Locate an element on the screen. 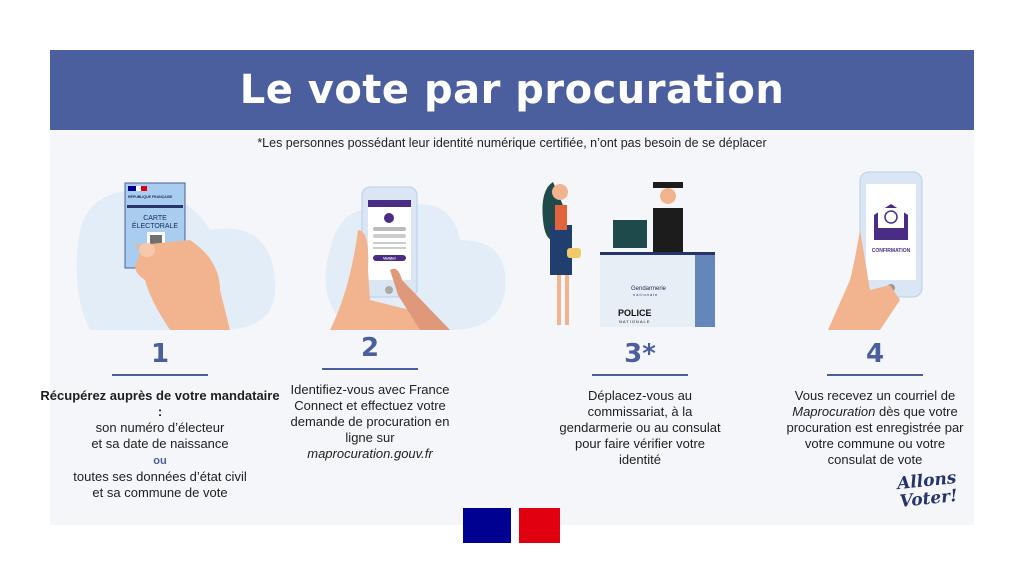 The width and height of the screenshot is (1024, 576). card-title-2: ÉLECTORALE is located at coordinates (155, 225).